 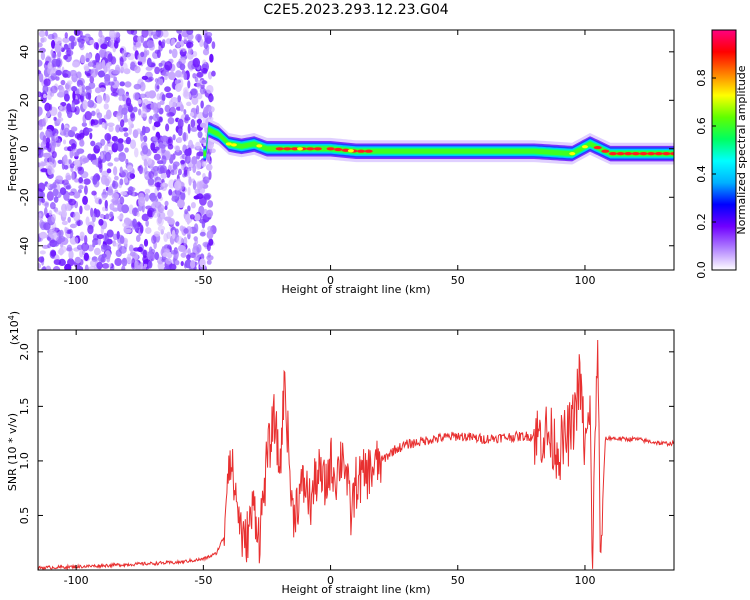 What do you see at coordinates (203, 580) in the screenshot?
I see `snr-x-tick-label: -50` at bounding box center [203, 580].